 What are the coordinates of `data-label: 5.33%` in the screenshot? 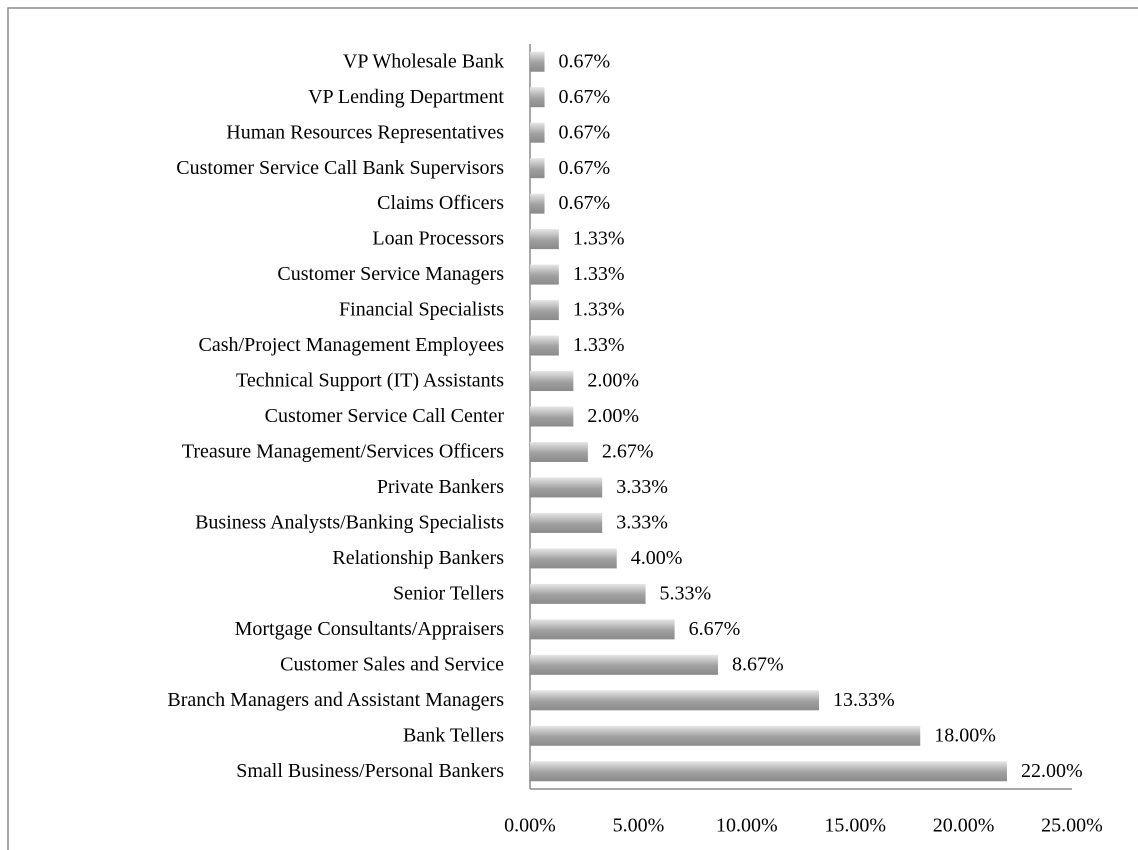 It's located at (686, 593).